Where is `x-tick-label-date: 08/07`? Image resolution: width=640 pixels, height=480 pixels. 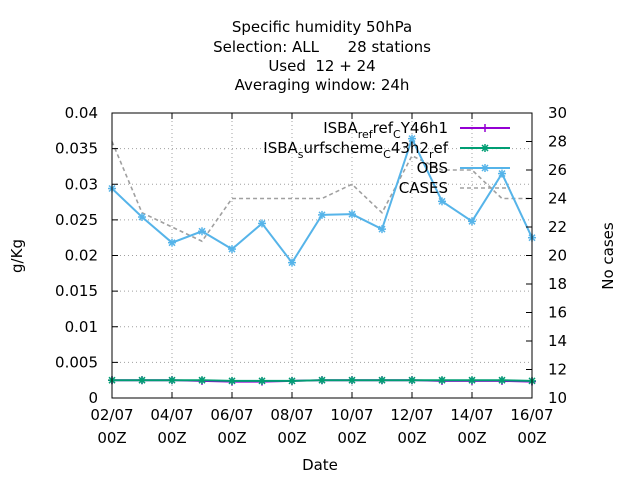
x-tick-label-date: 08/07 is located at coordinates (291, 415).